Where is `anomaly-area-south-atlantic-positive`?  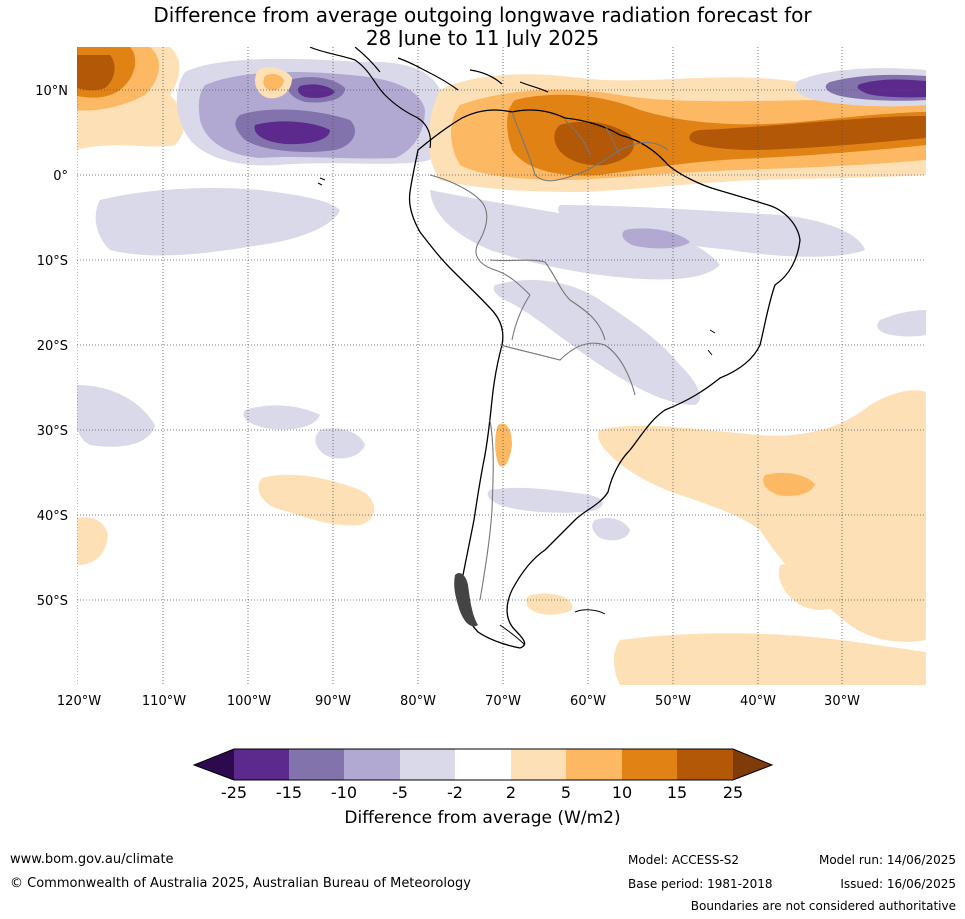
anomaly-area-south-atlantic-positive is located at coordinates (762, 516).